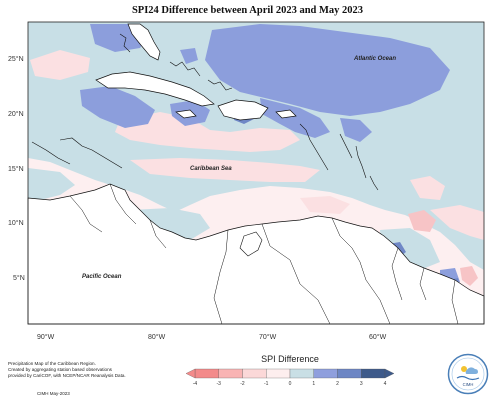 Image resolution: width=495 pixels, height=400 pixels. I want to click on pacific-ocean-label: Pacific Ocean, so click(102, 277).